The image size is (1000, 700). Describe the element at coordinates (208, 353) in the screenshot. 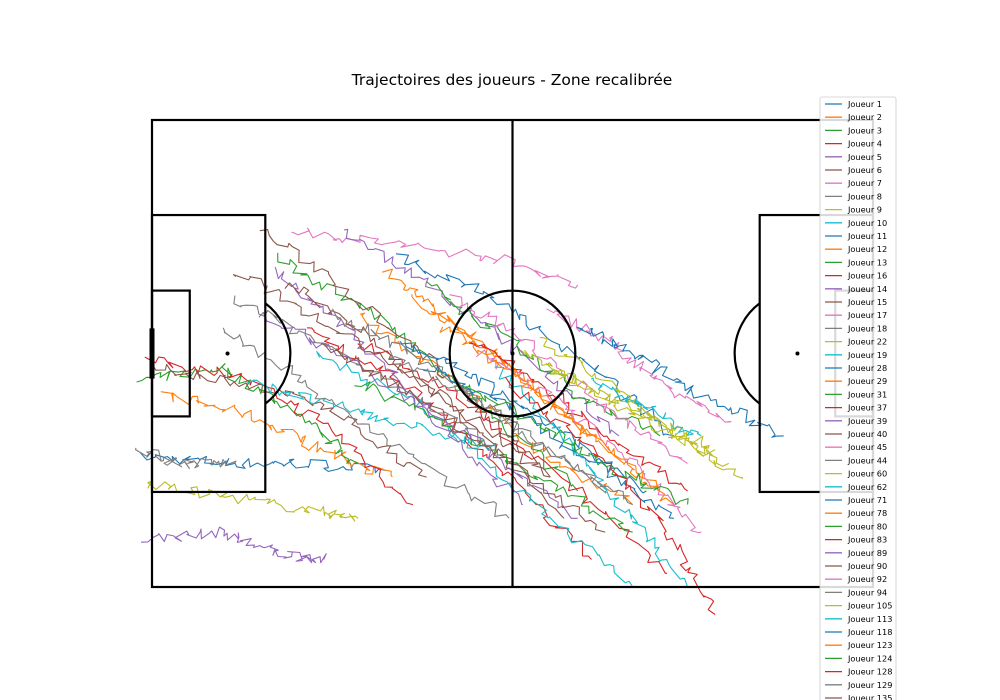

I see `penalty-area-left` at that location.